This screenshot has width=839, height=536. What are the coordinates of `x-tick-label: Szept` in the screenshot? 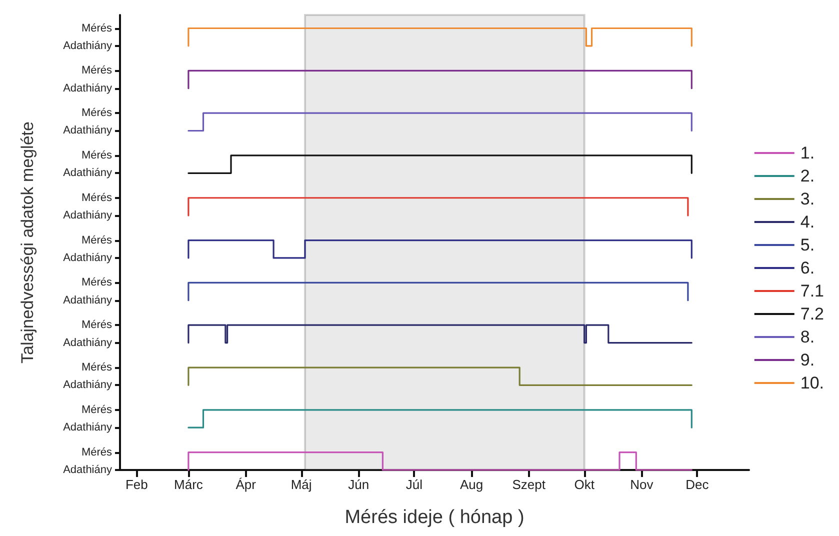 It's located at (529, 484).